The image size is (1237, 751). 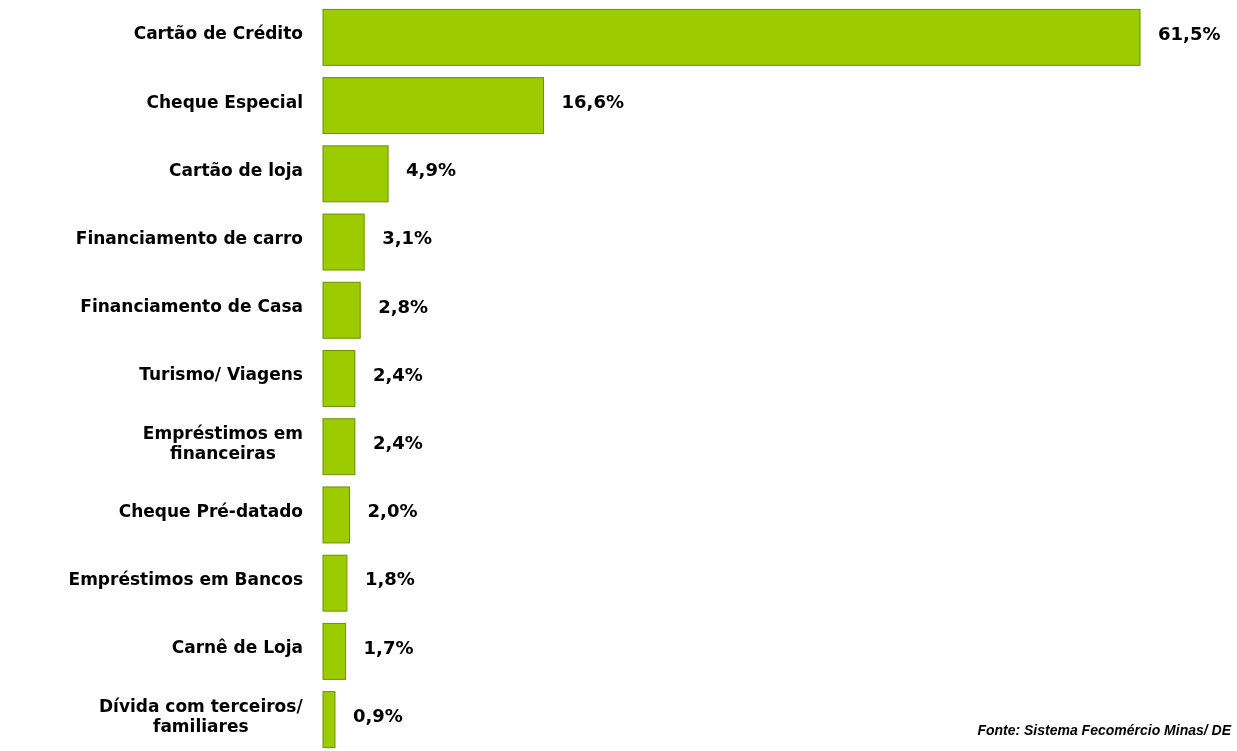 What do you see at coordinates (388, 647) in the screenshot?
I see `data-label: 1,7%` at bounding box center [388, 647].